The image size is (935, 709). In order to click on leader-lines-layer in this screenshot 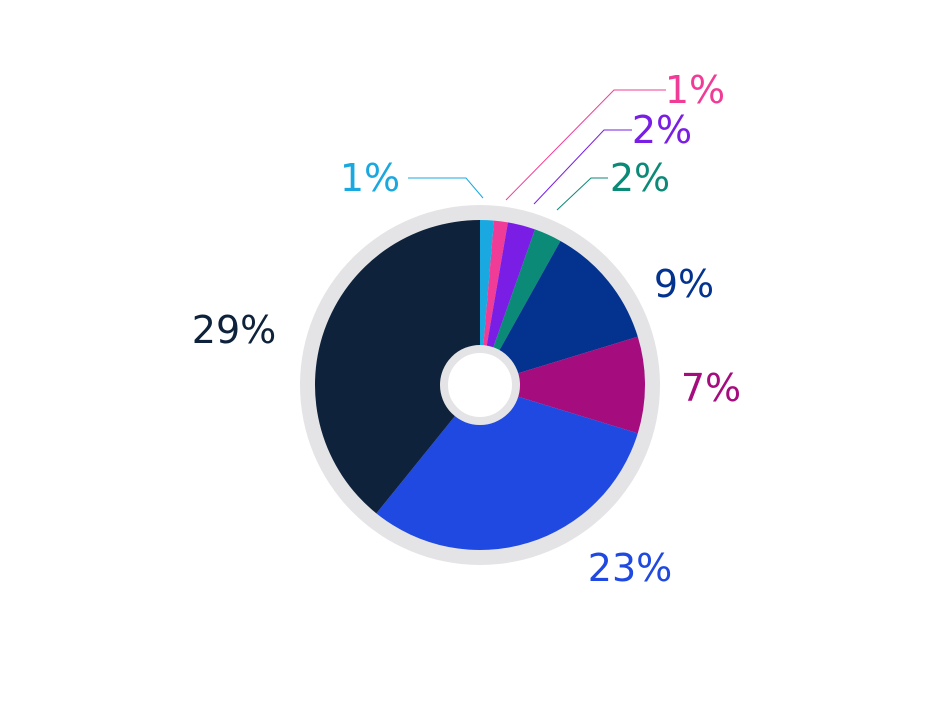, I will do `click(537, 150)`.